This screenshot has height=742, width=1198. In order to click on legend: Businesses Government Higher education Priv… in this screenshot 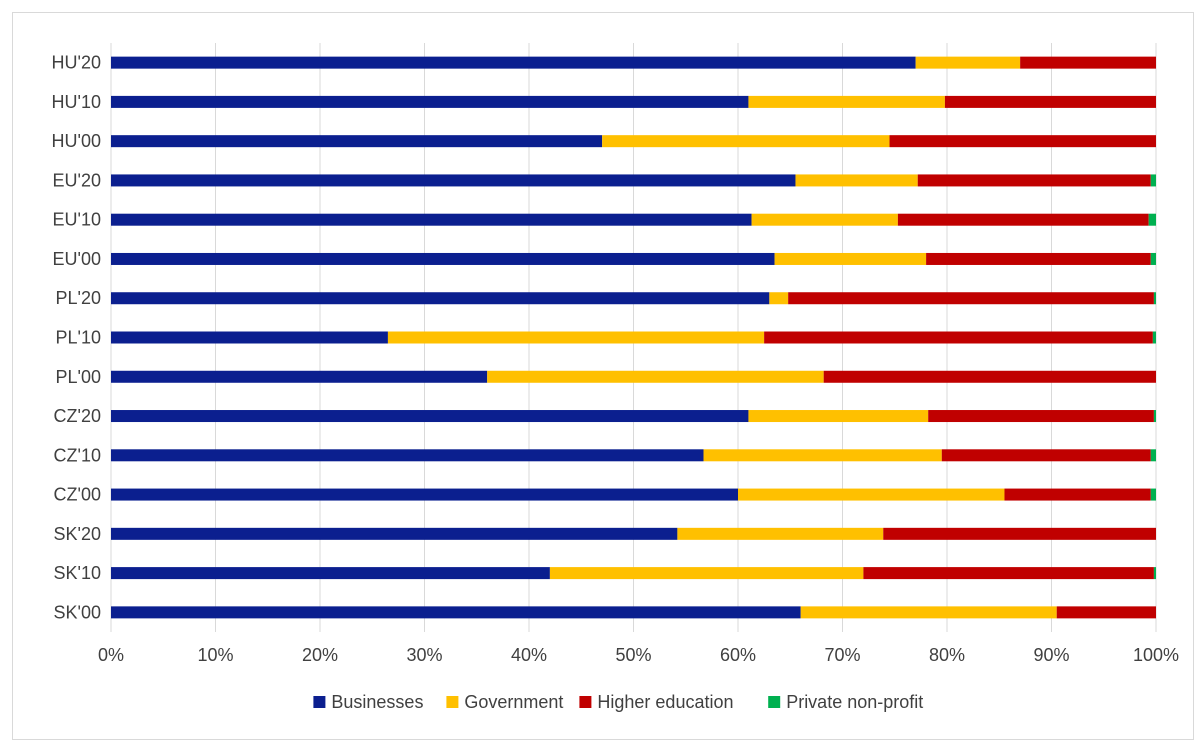, I will do `click(618, 702)`.